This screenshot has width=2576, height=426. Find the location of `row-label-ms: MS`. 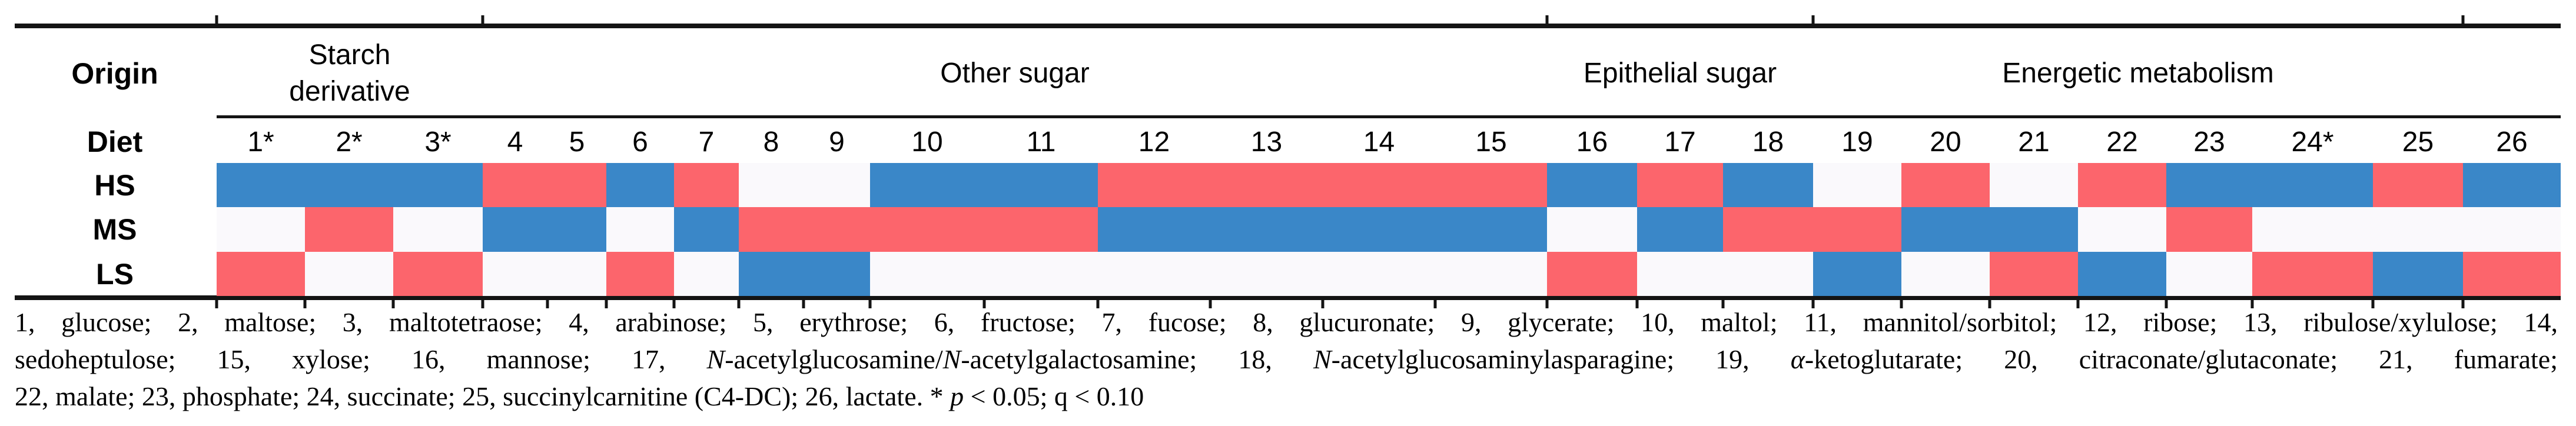

row-label-ms: MS is located at coordinates (115, 229).